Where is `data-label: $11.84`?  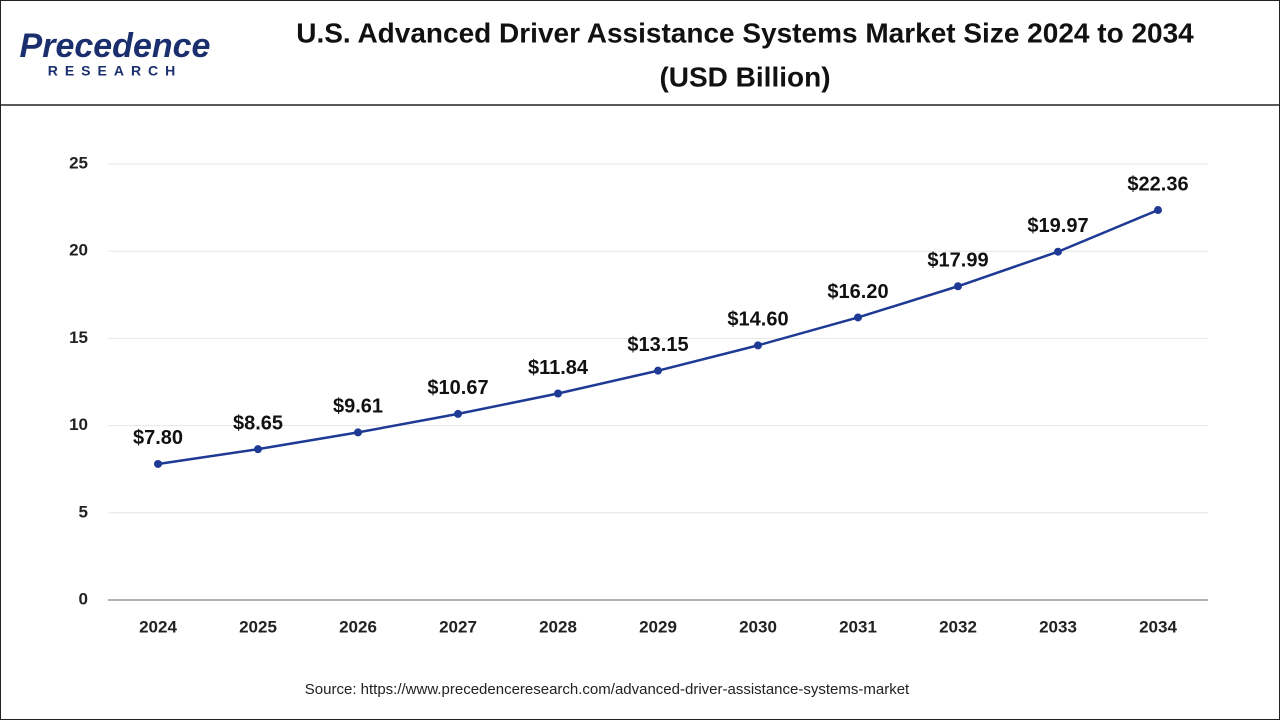 data-label: $11.84 is located at coordinates (558, 368).